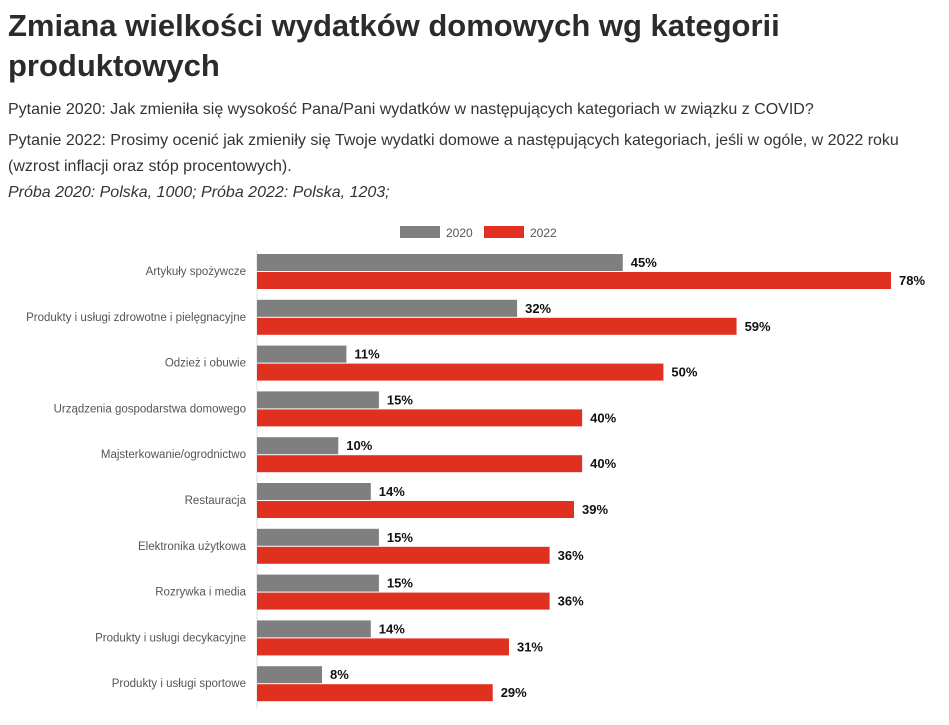 The image size is (949, 725). Describe the element at coordinates (179, 684) in the screenshot. I see `category-label: Produkty i usługi sportowe` at that location.